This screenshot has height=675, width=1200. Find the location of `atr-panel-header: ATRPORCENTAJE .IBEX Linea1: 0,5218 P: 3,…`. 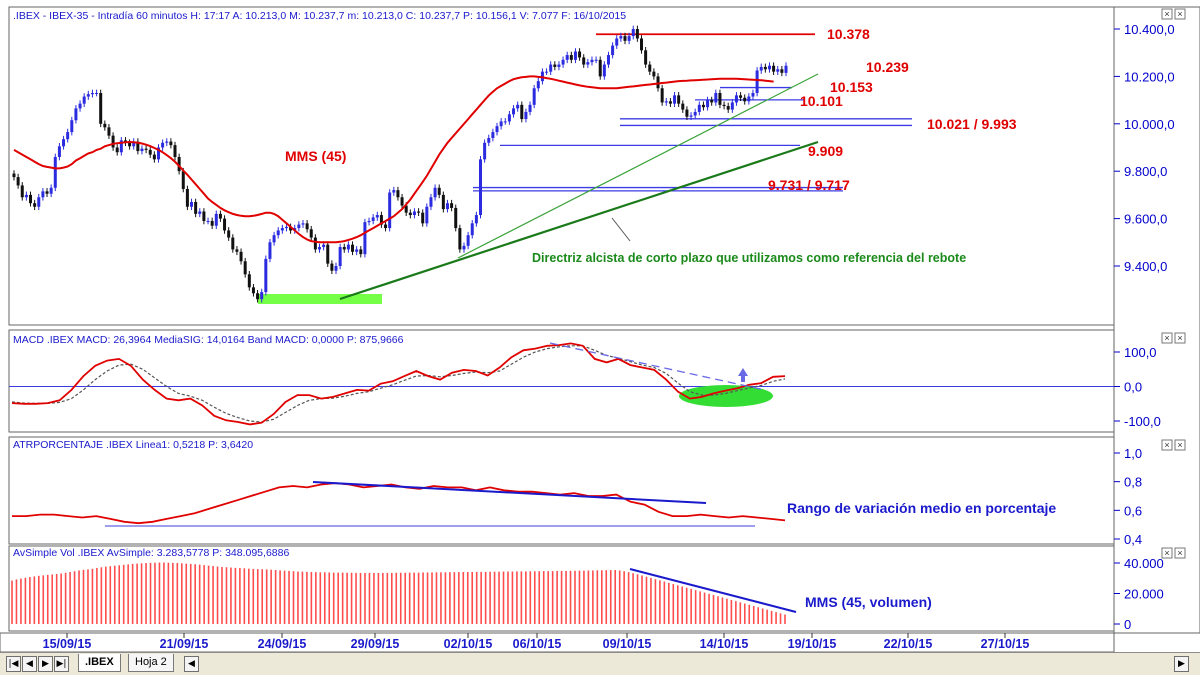

atr-panel-header: ATRPORCENTAJE .IBEX Linea1: 0,5218 P: 3,… is located at coordinates (133, 445).